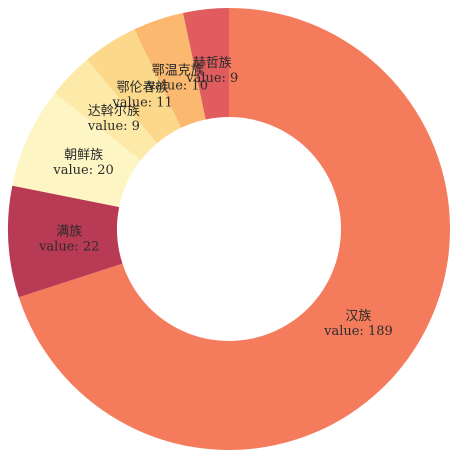 This screenshot has height=459, width=459. I want to click on slice-value-3: value: 9, so click(113, 126).